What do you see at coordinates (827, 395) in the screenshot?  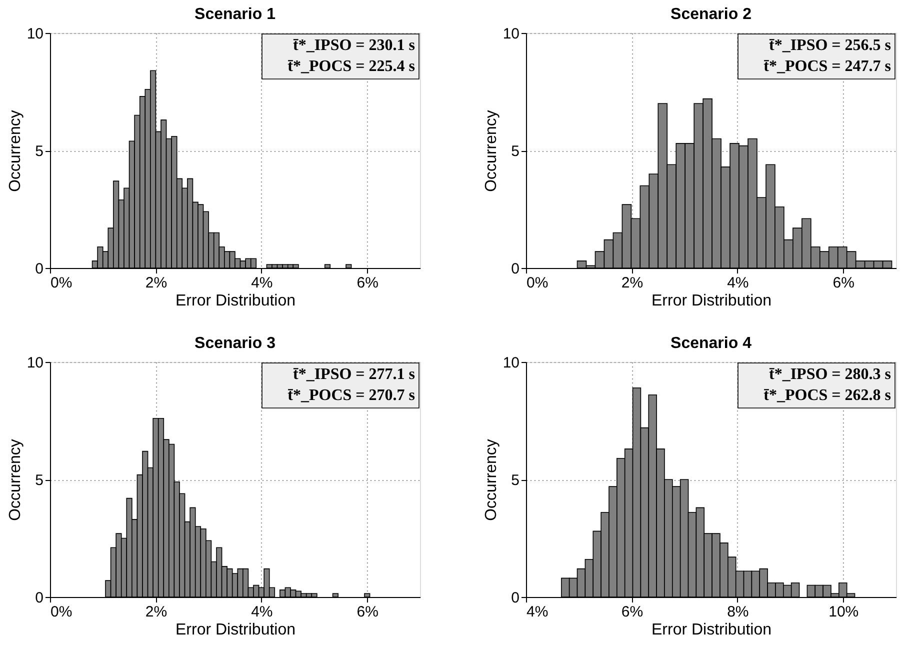 I see `annotation: t̄*_POCS = 262.8 s` at bounding box center [827, 395].